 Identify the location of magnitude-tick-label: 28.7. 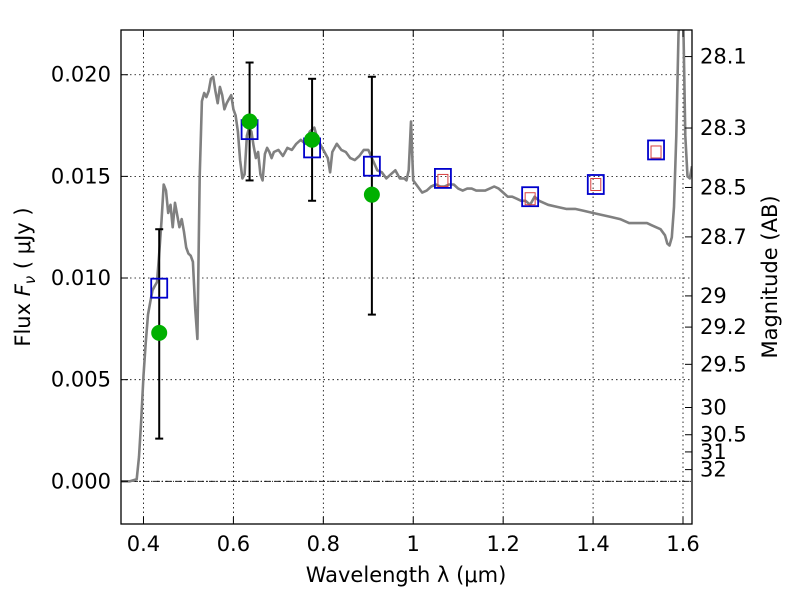
(723, 237).